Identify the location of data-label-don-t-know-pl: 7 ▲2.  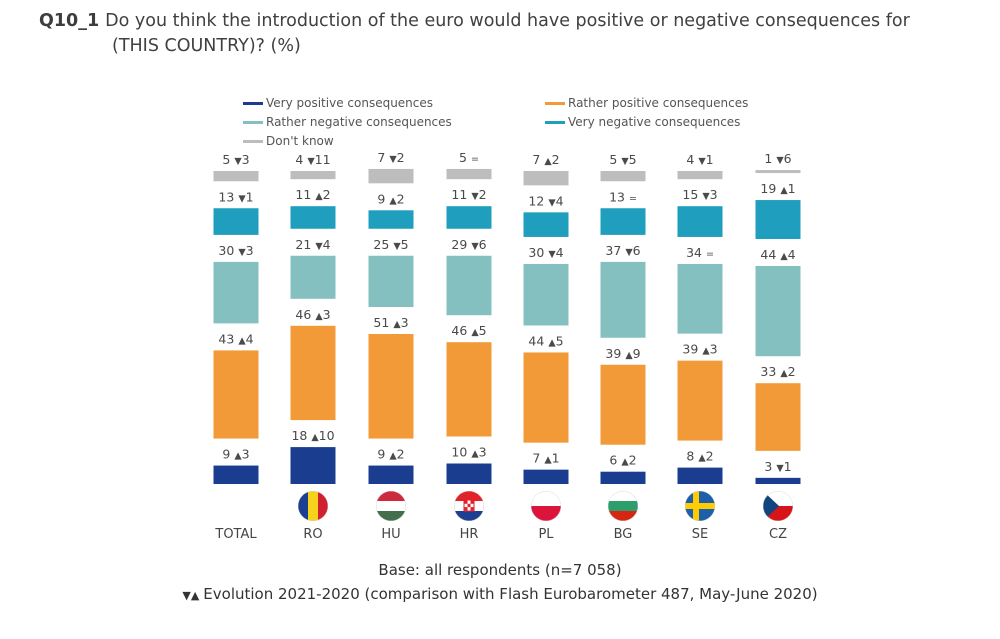
(545, 159).